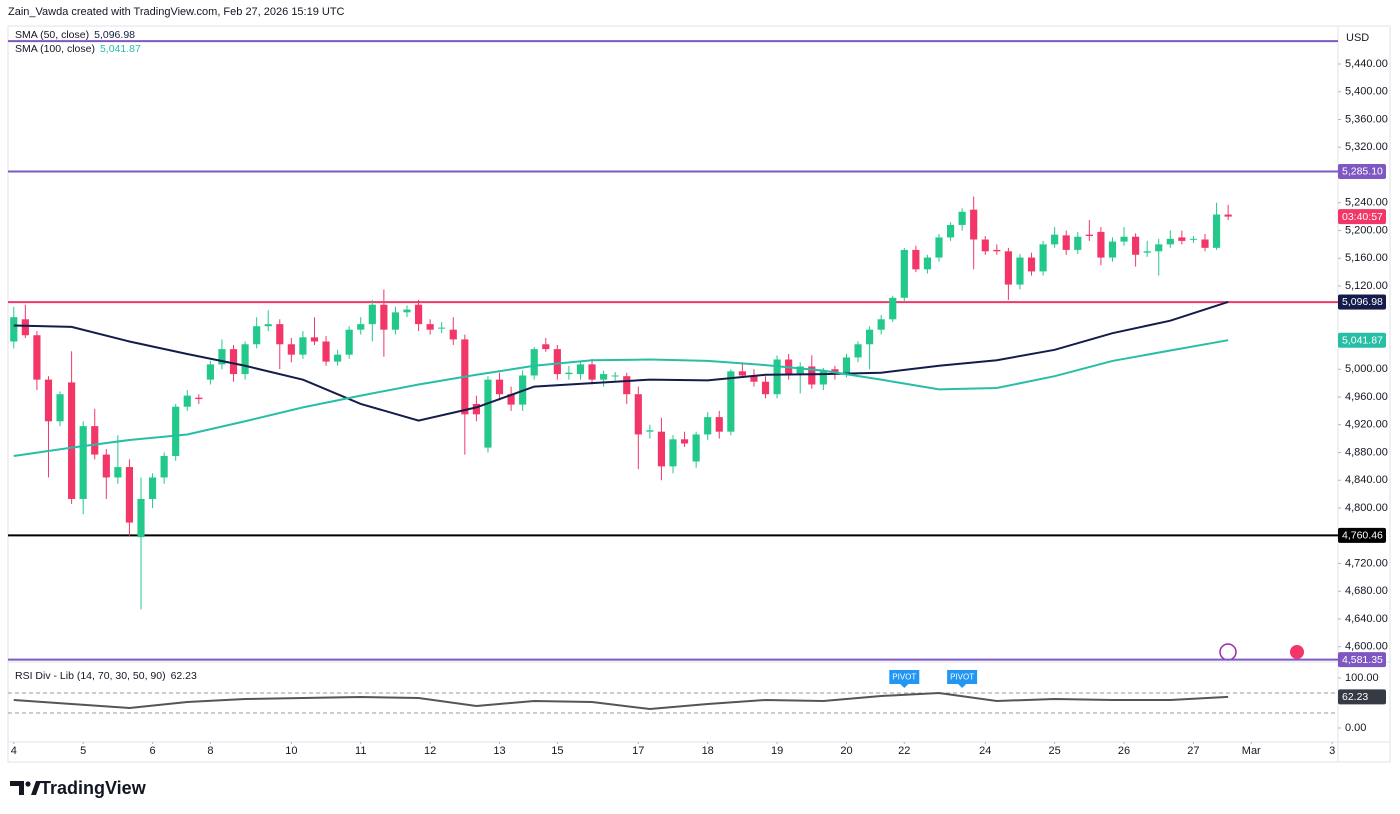 The image size is (1400, 814). I want to click on level-badge-label: 4,760.46, so click(1362, 536).